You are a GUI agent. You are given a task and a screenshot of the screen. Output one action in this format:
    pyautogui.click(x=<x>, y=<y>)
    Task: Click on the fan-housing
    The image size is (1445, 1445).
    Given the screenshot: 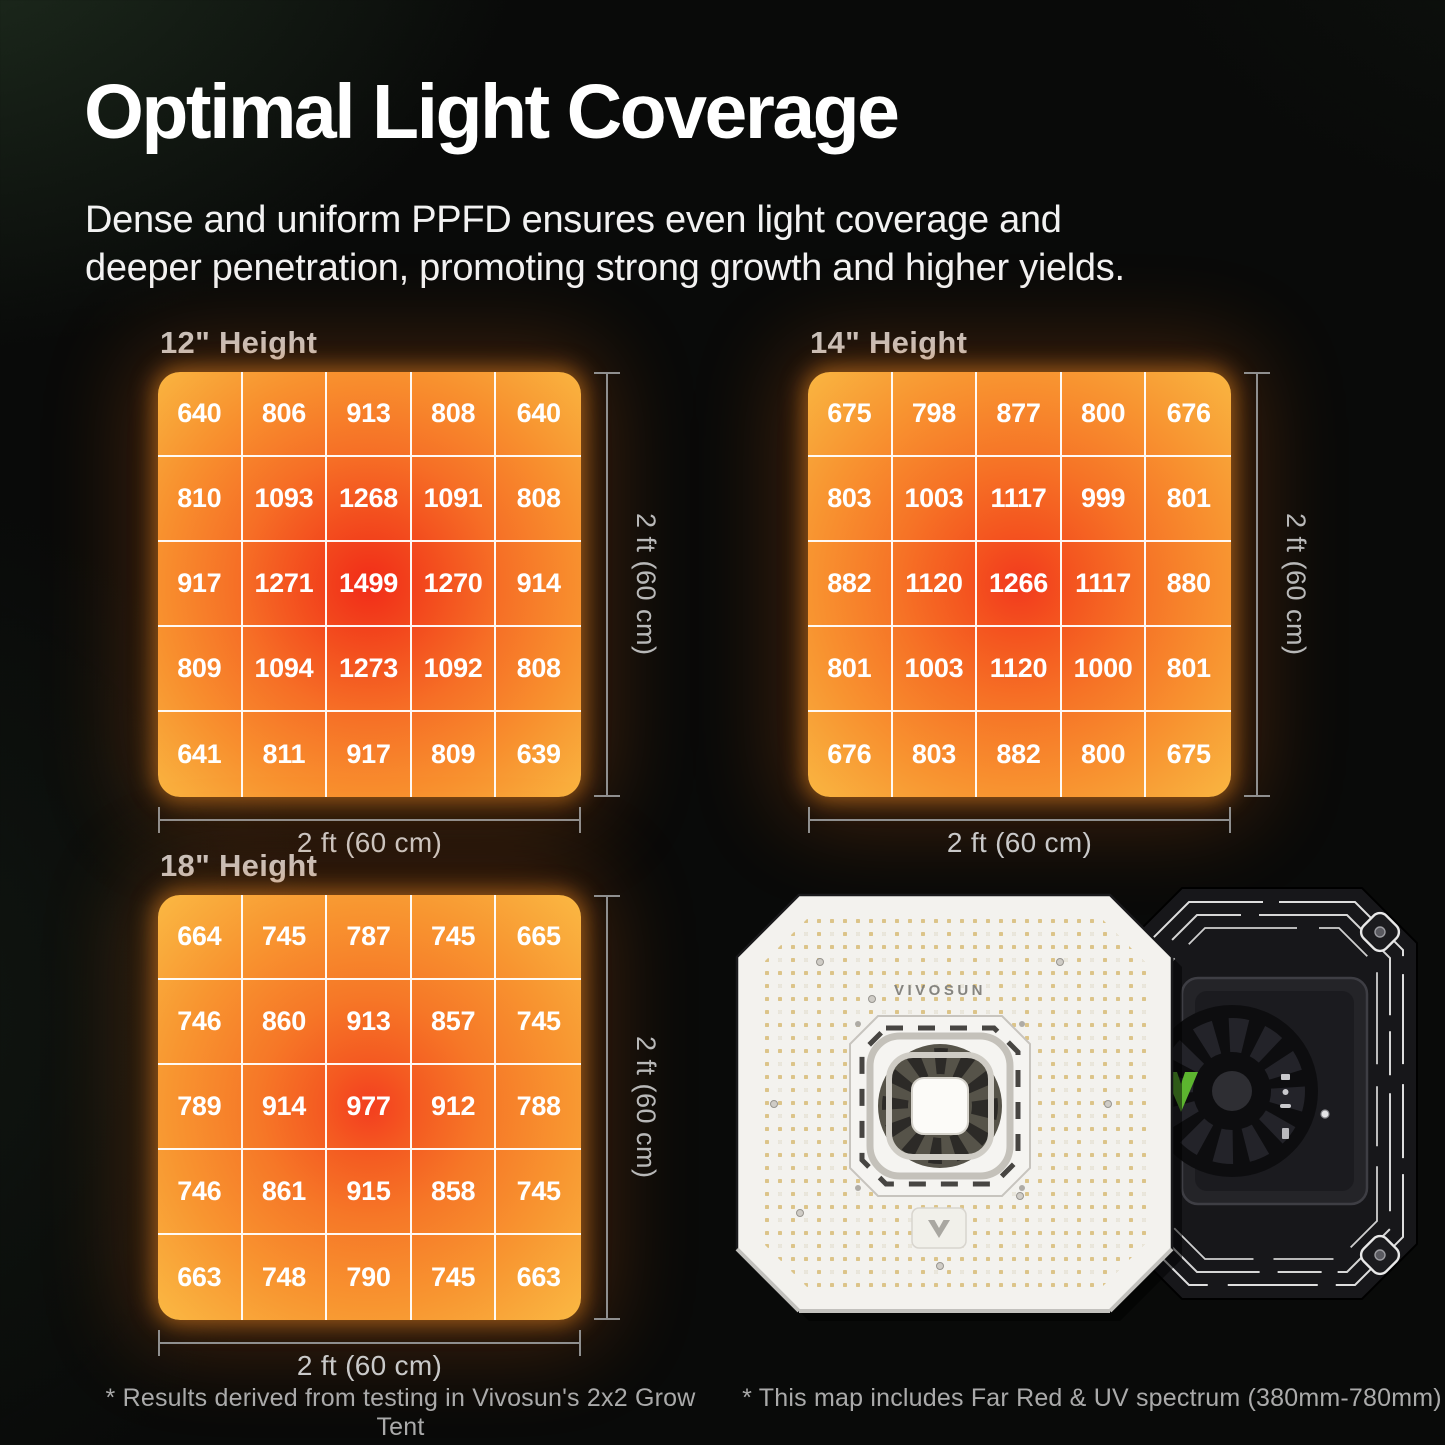 What is the action you would take?
    pyautogui.click(x=940, y=1106)
    